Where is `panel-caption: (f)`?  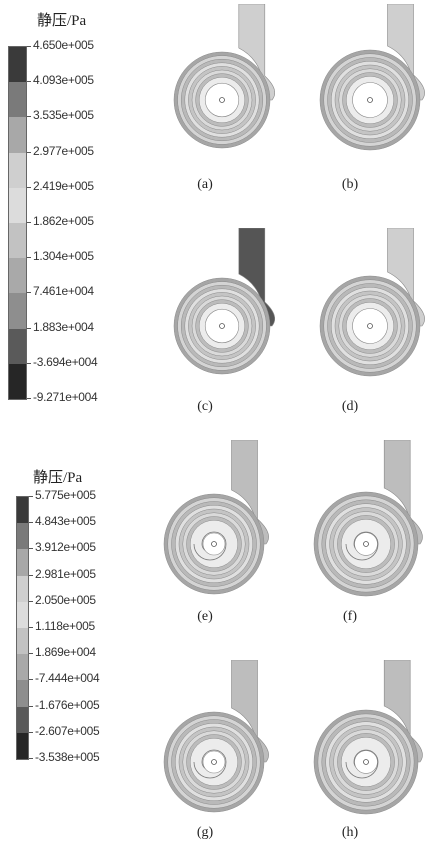
panel-caption: (f) is located at coordinates (350, 616).